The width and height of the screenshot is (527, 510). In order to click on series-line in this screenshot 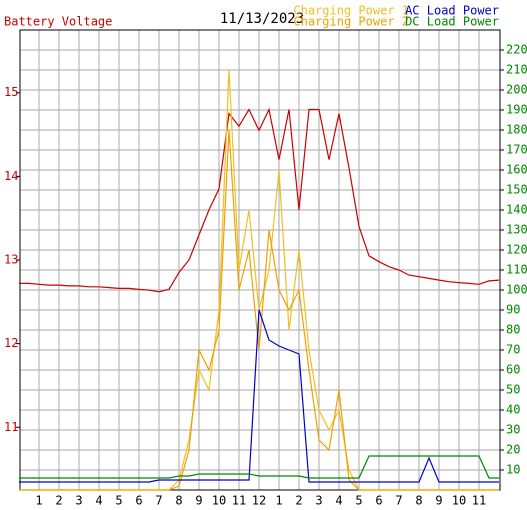, I will do `click(259, 467)`.